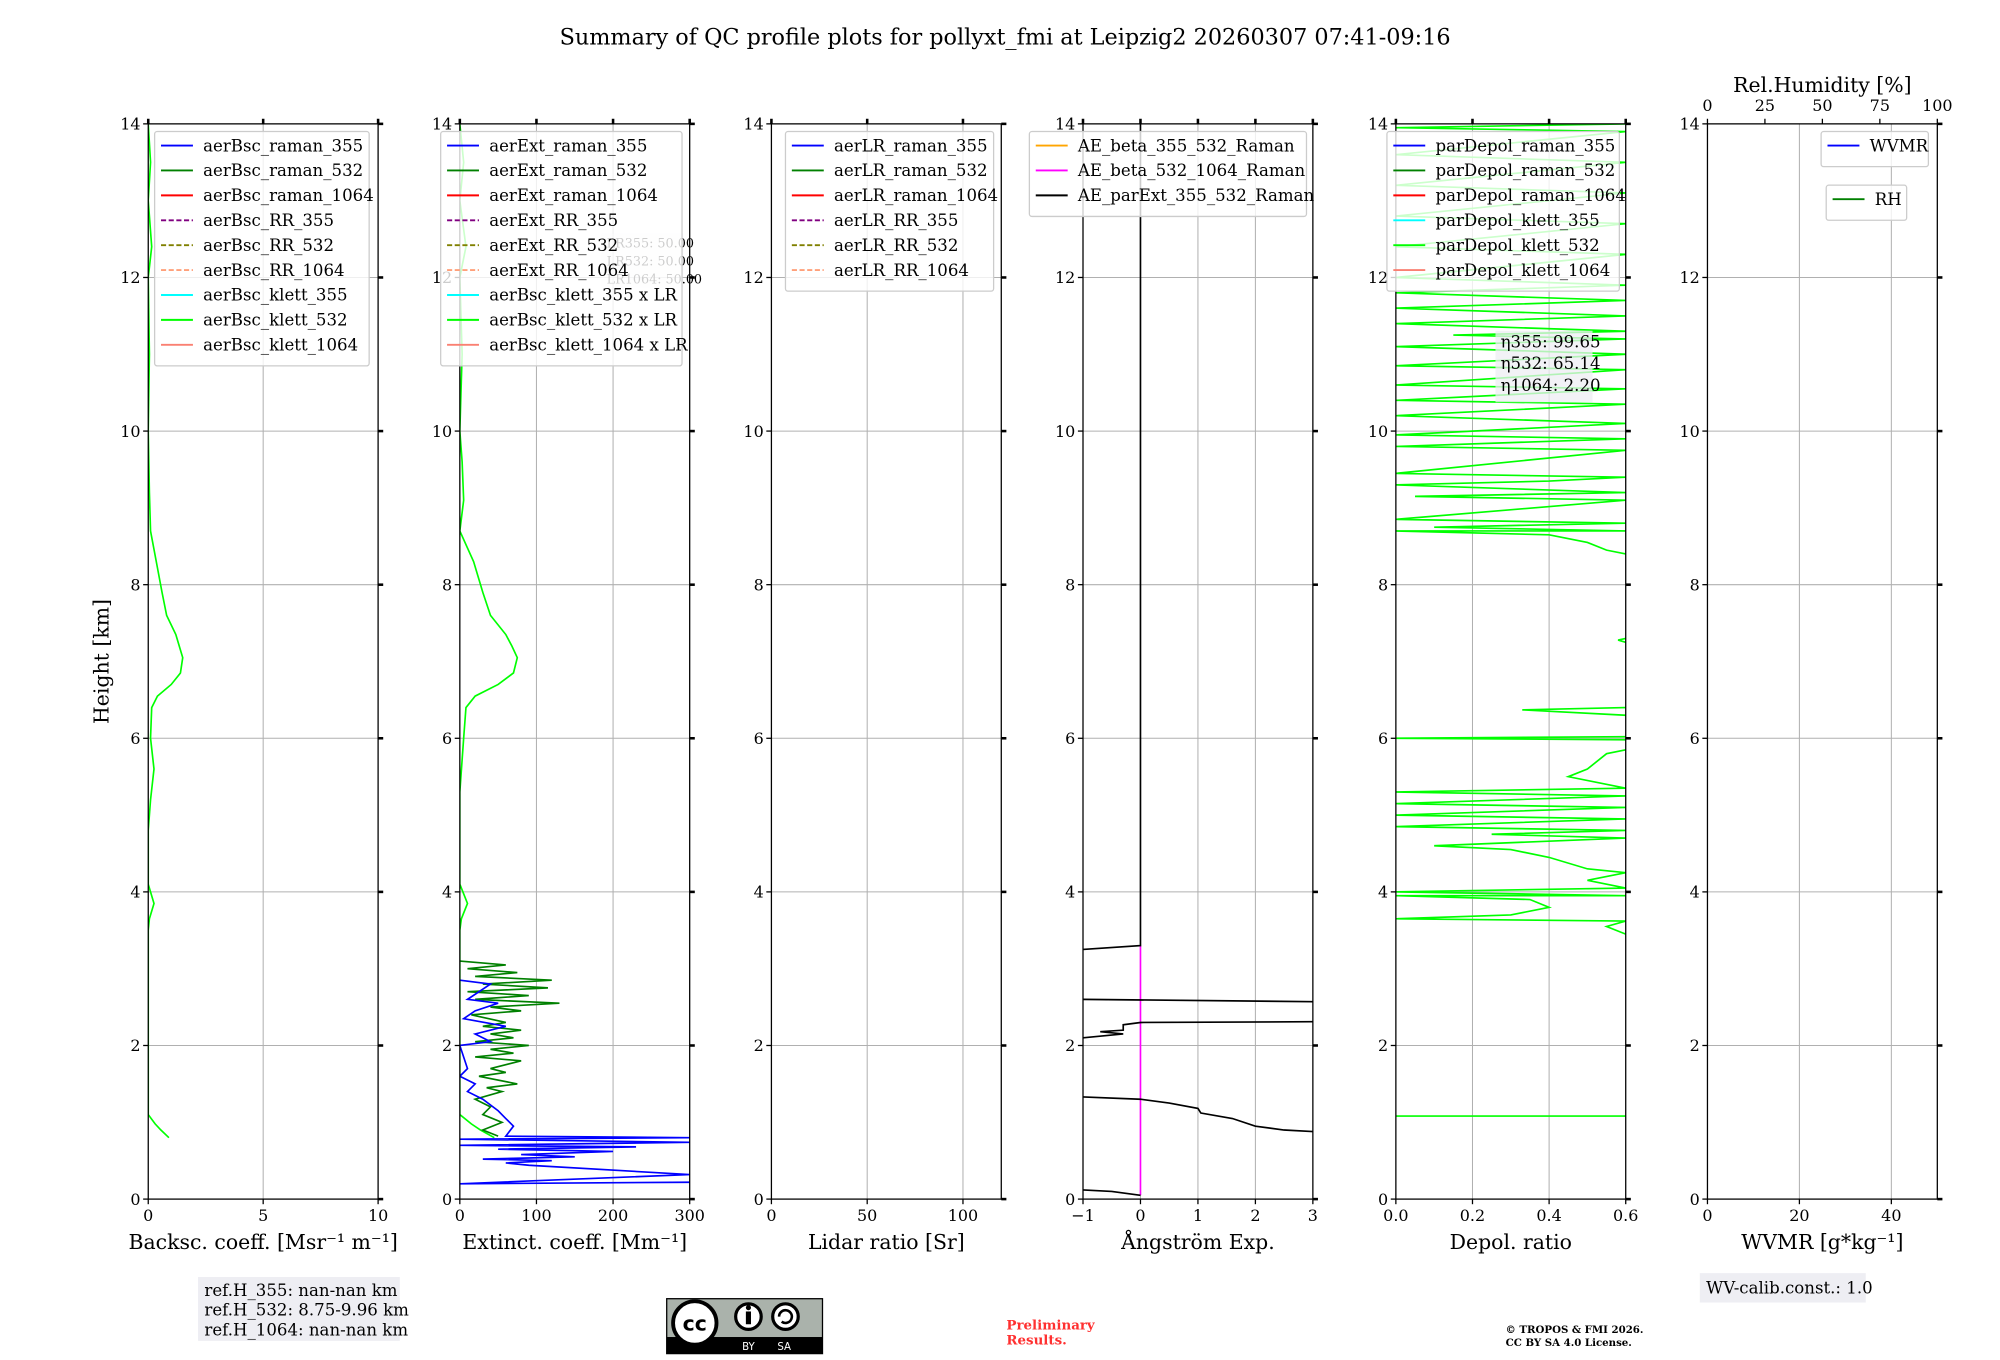 This screenshot has width=2000, height=1360. I want to click on legend-label: aerBsc_RR_1064, so click(273, 270).